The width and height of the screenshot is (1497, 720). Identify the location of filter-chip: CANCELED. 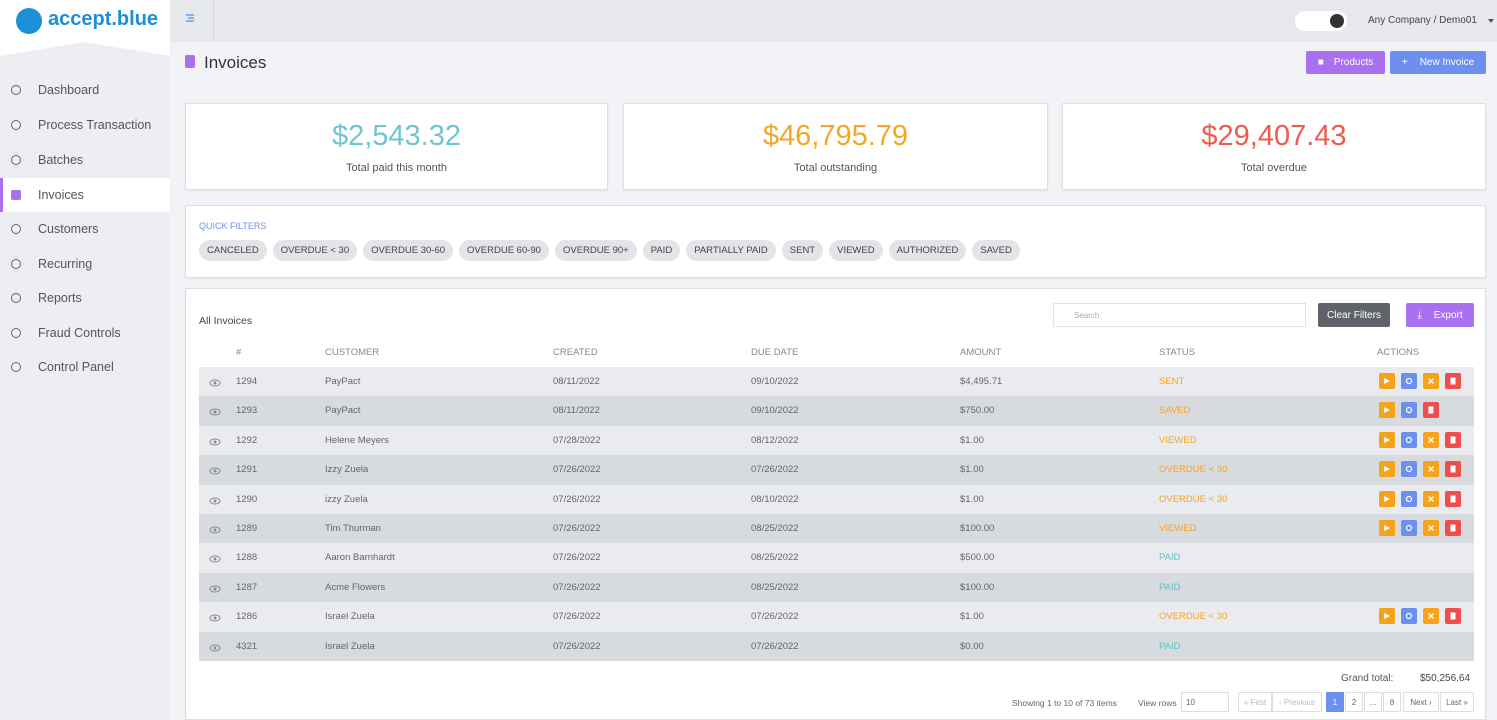
(233, 250).